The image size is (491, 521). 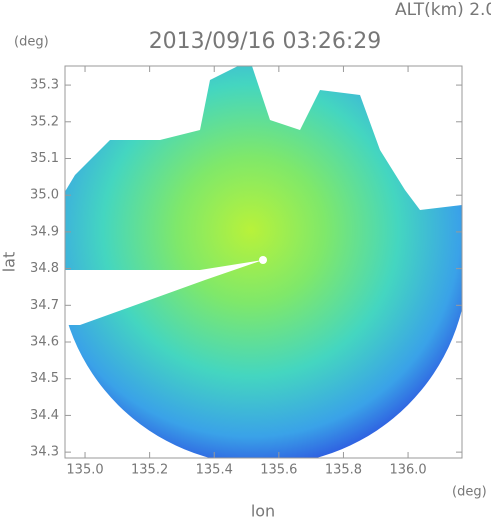 What do you see at coordinates (44, 378) in the screenshot?
I see `y-tick-label: 34.5` at bounding box center [44, 378].